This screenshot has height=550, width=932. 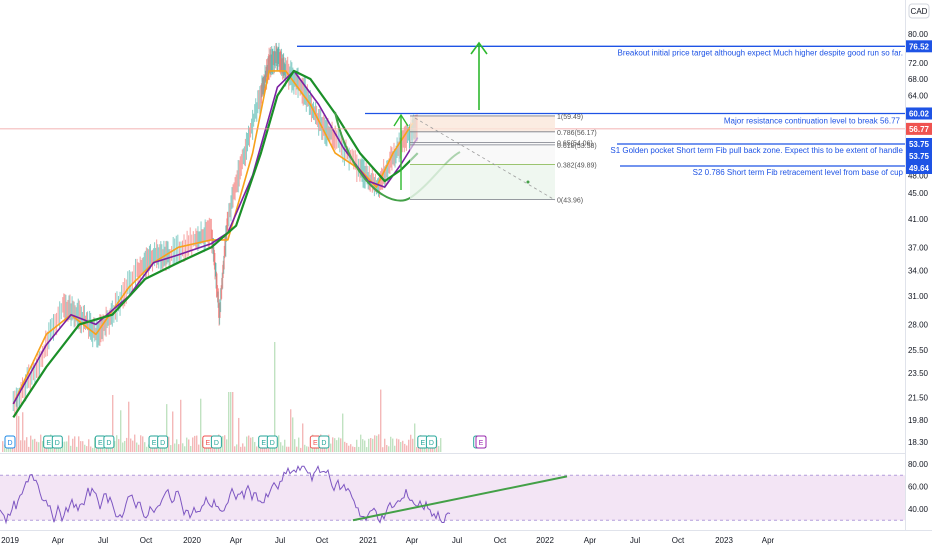 I want to click on fib-level-label: 0(43.96), so click(x=570, y=201).